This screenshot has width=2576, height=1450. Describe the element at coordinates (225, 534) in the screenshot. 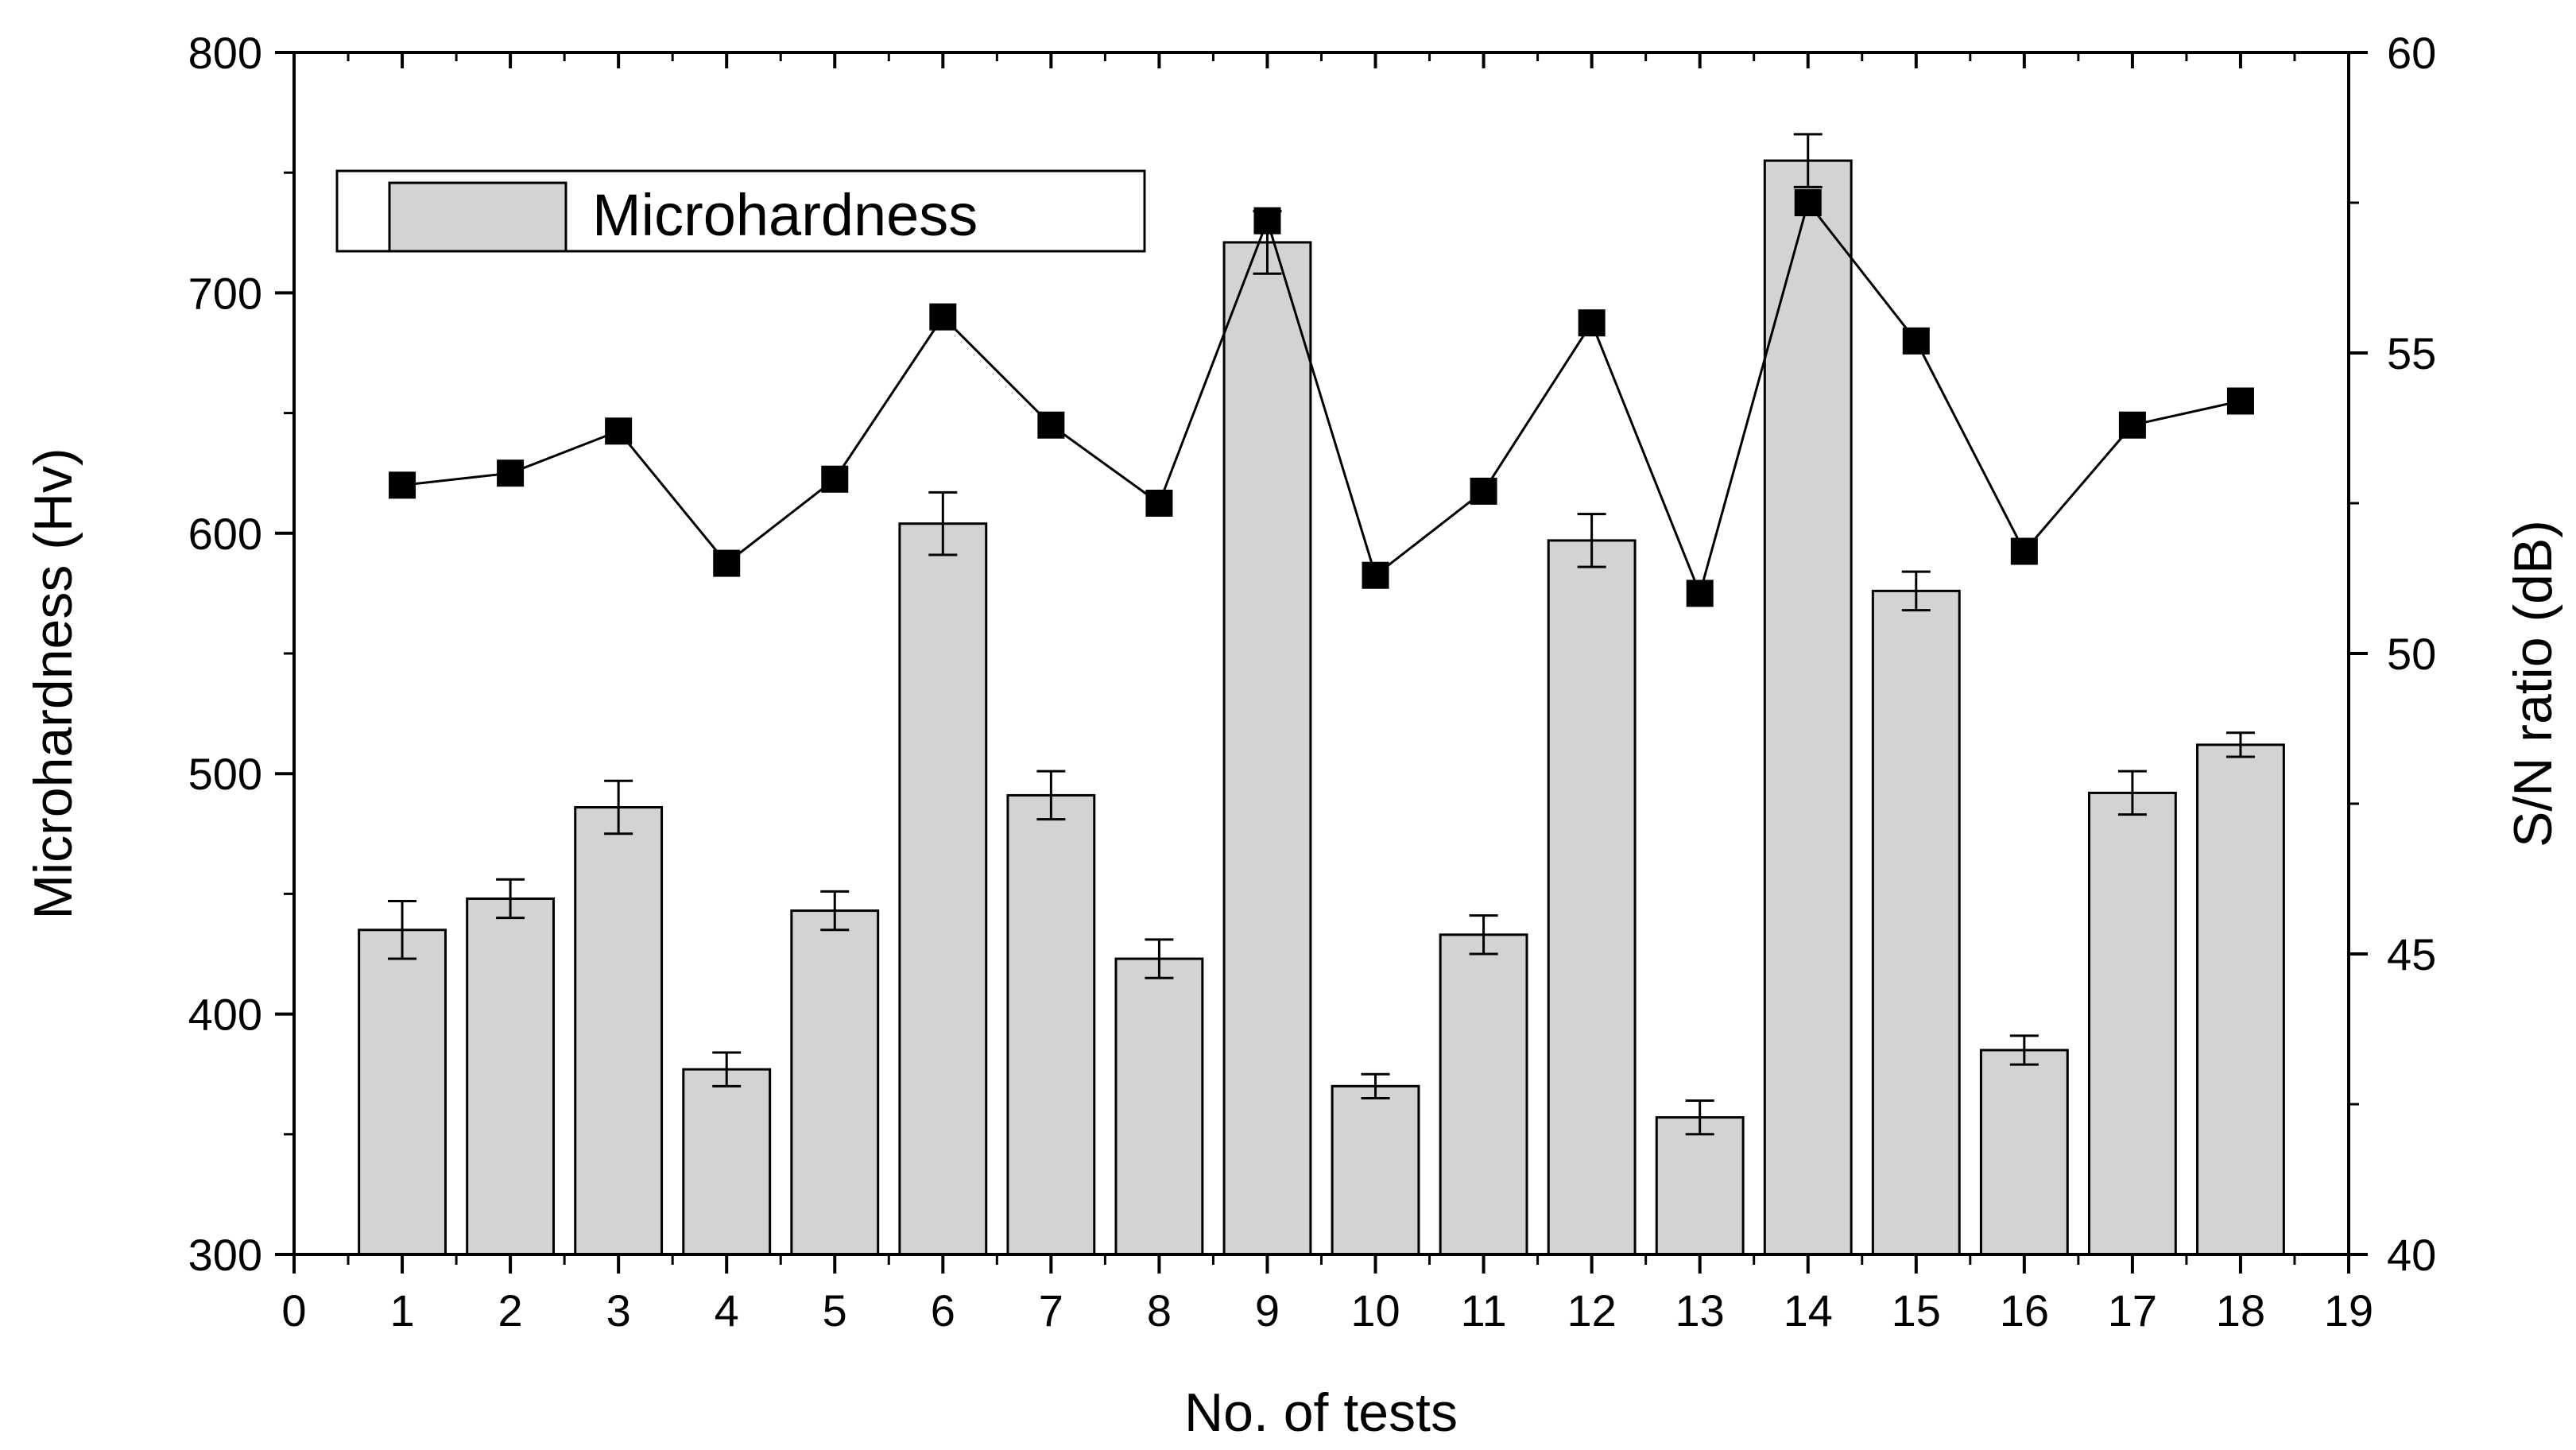

I see `y-left-tick-label-600: 600` at that location.